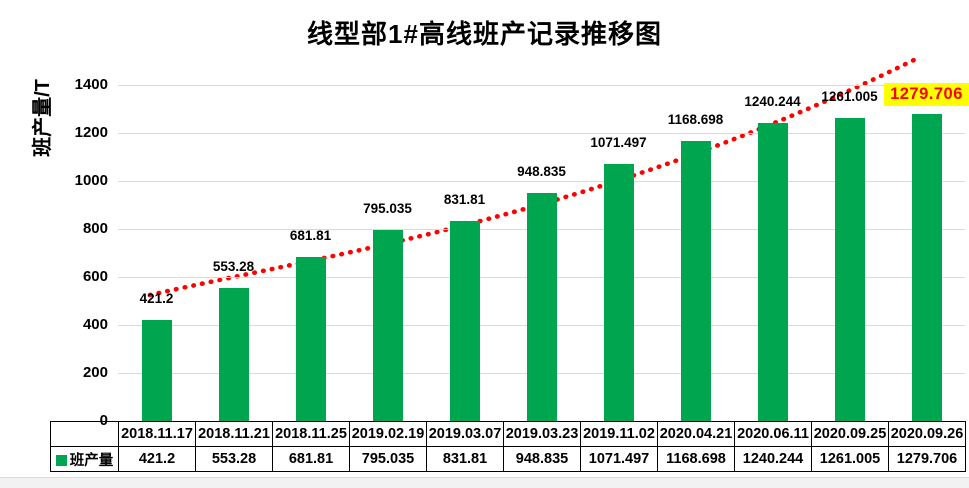  I want to click on bar-value-label: 795.035, so click(387, 208).